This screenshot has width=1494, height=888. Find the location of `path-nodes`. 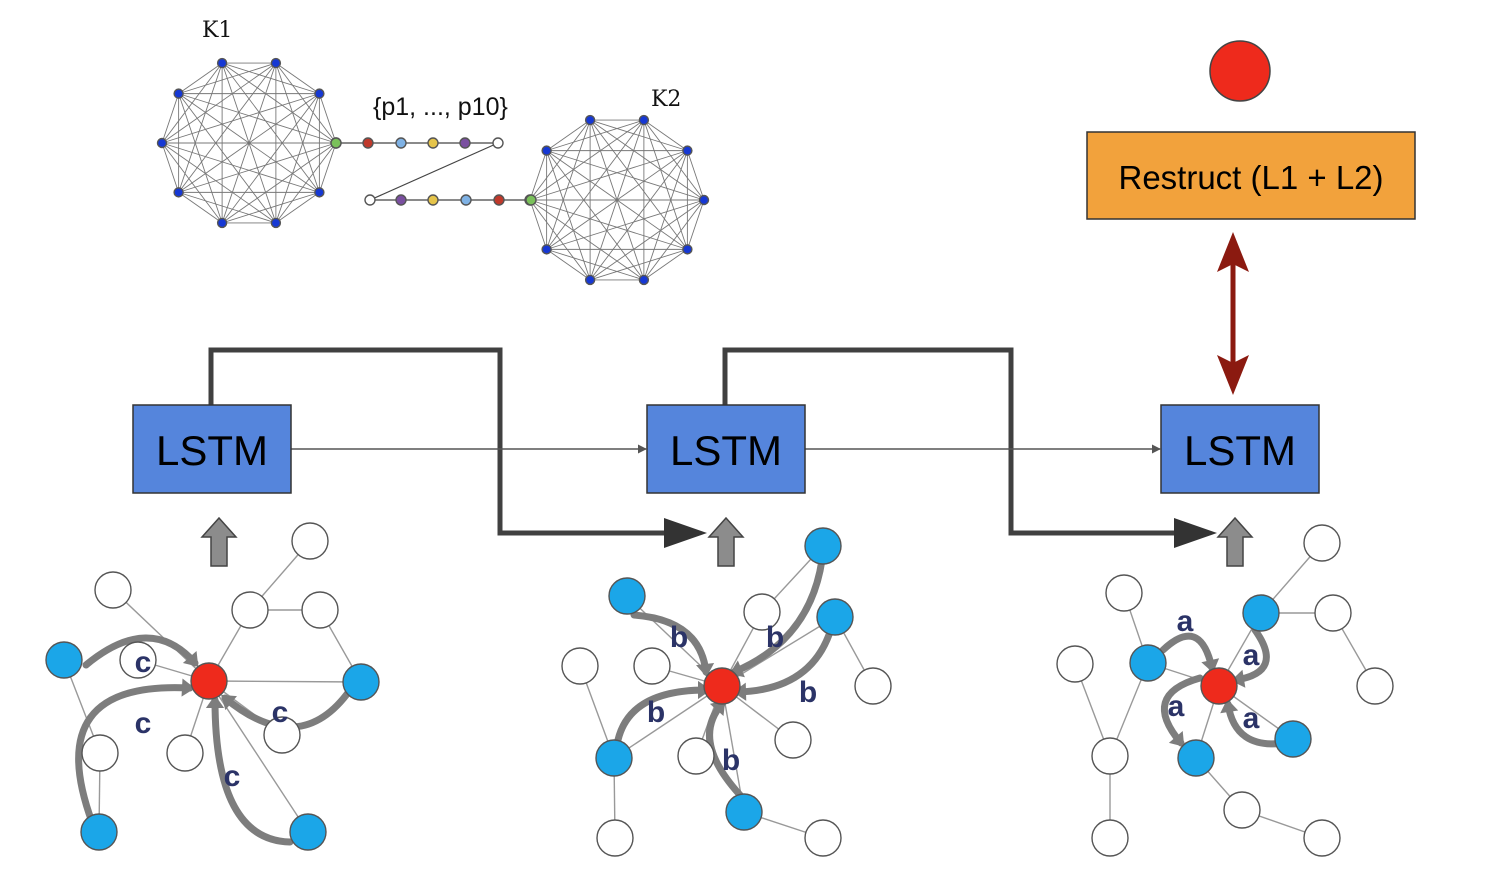

path-nodes is located at coordinates (433, 171).